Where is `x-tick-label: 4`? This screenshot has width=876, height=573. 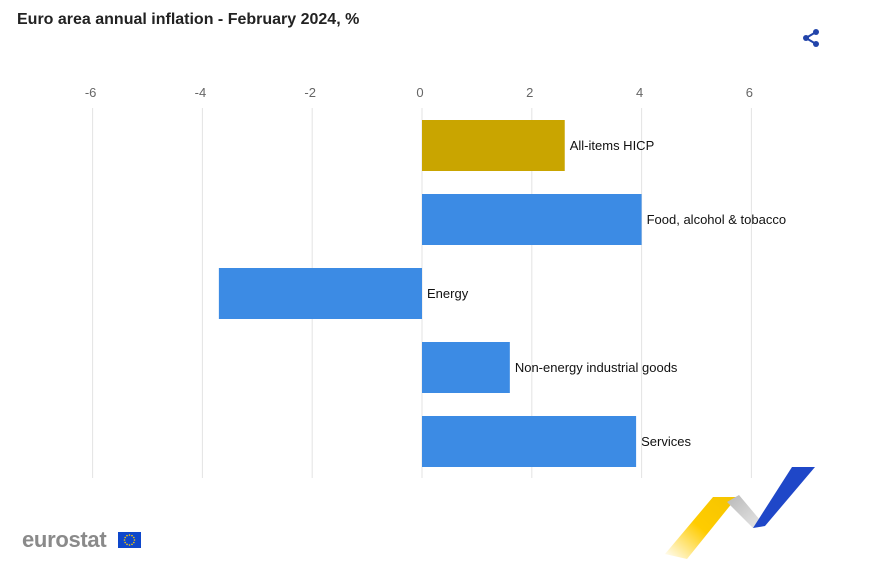 x-tick-label: 4 is located at coordinates (639, 92).